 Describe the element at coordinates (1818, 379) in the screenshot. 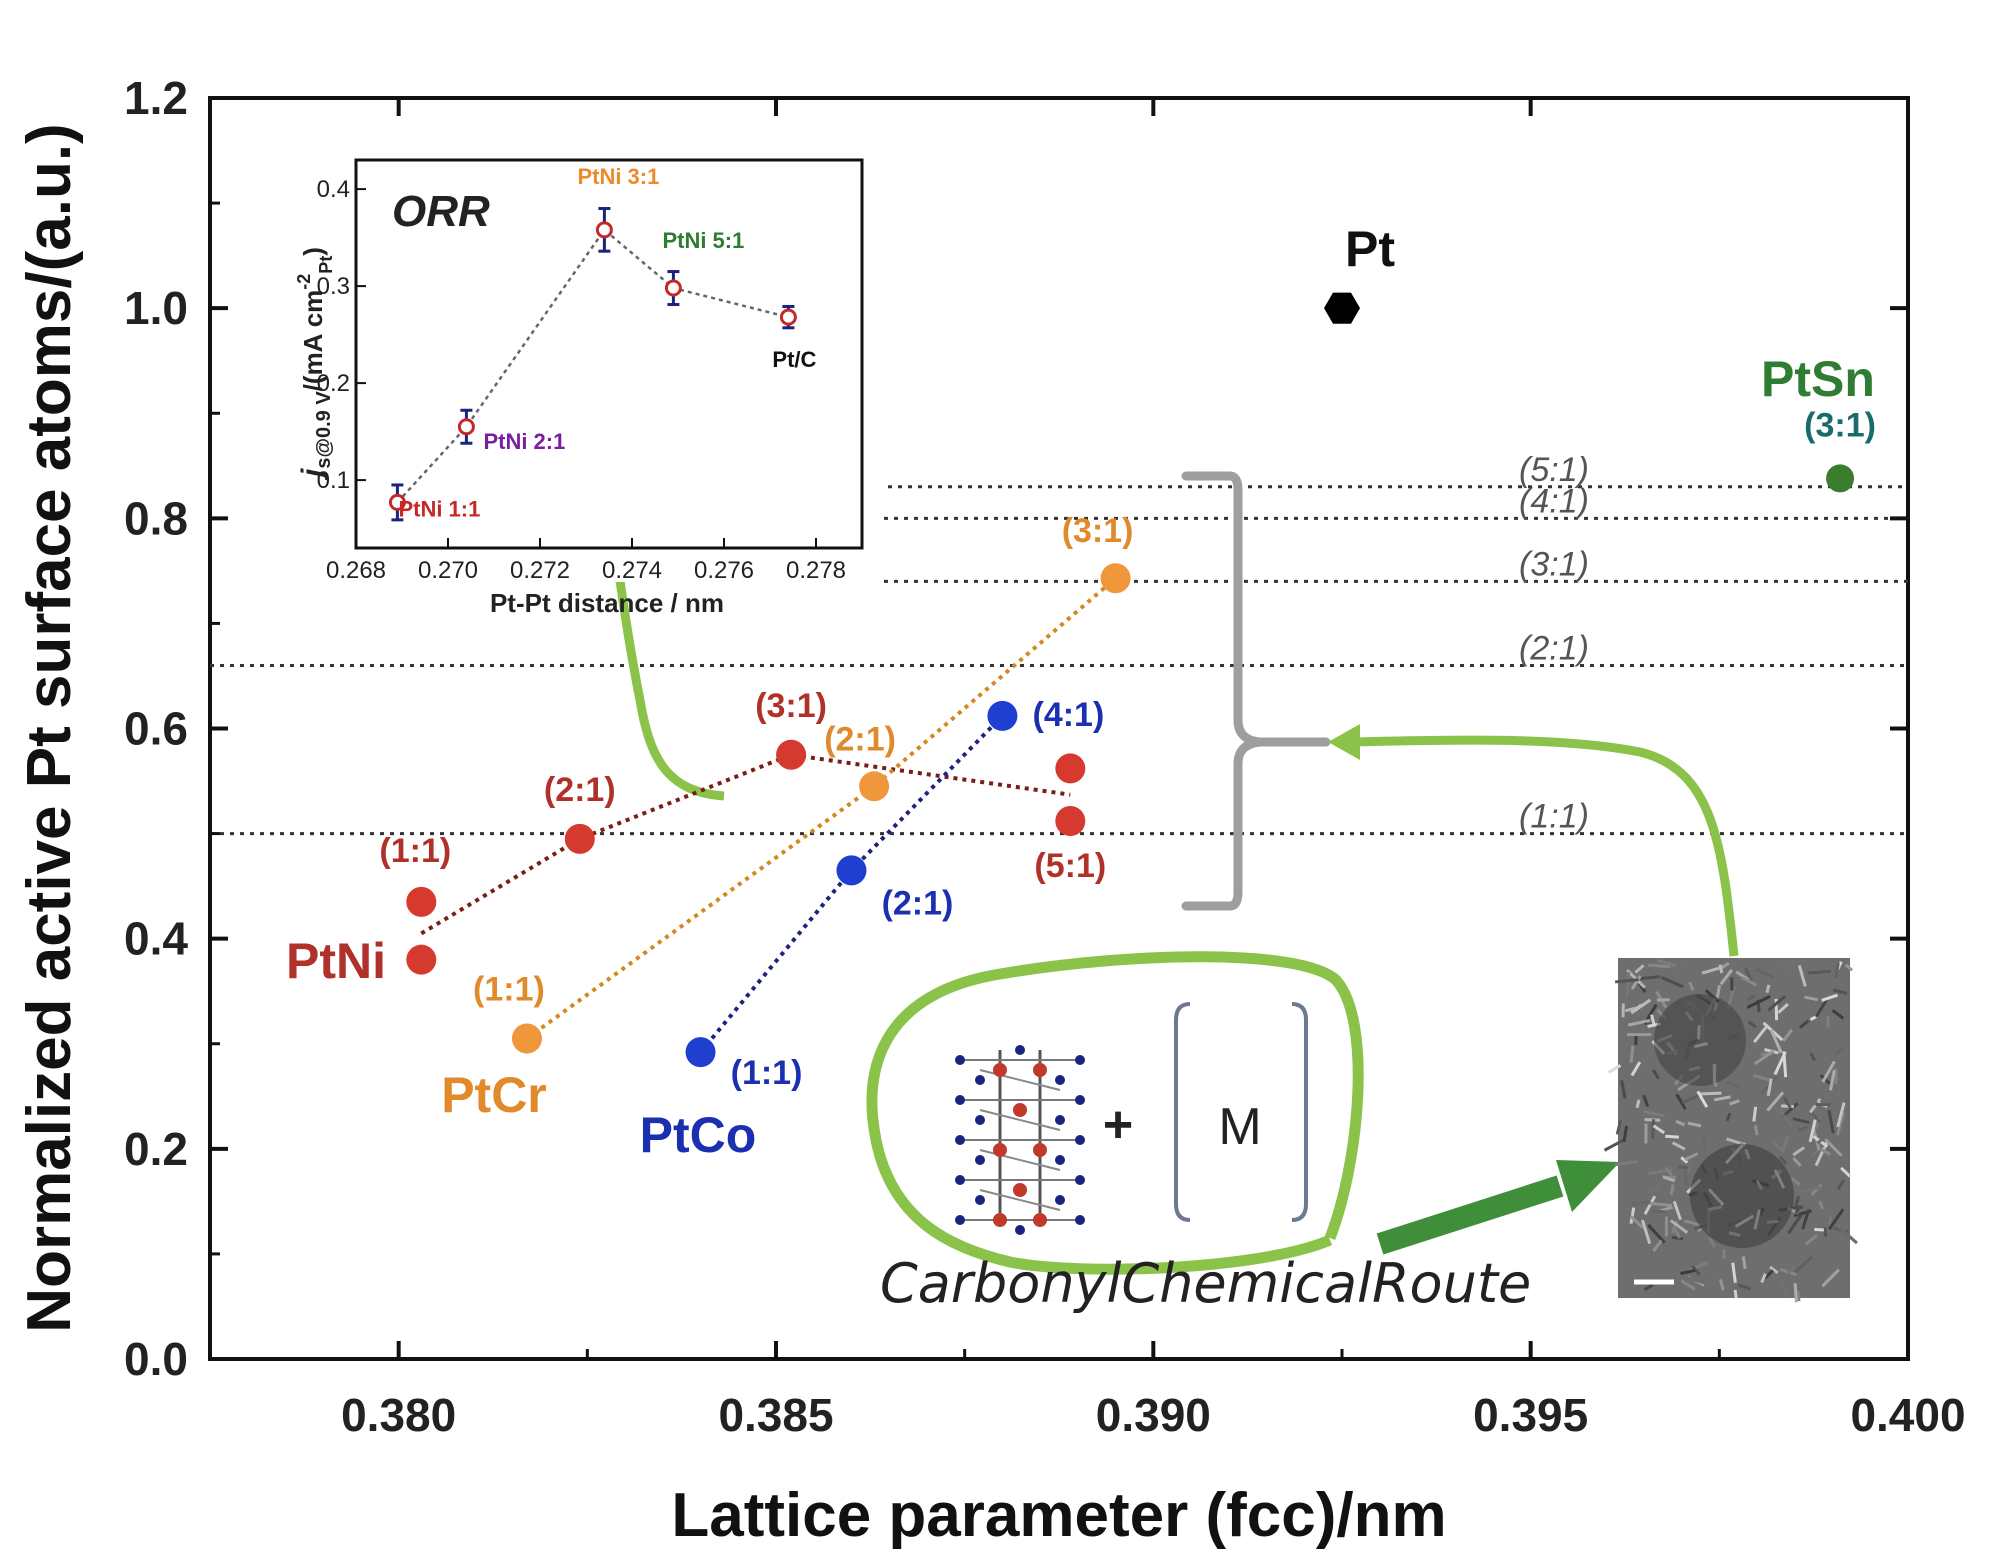

I see `series-name-ptsn: PtSn` at that location.